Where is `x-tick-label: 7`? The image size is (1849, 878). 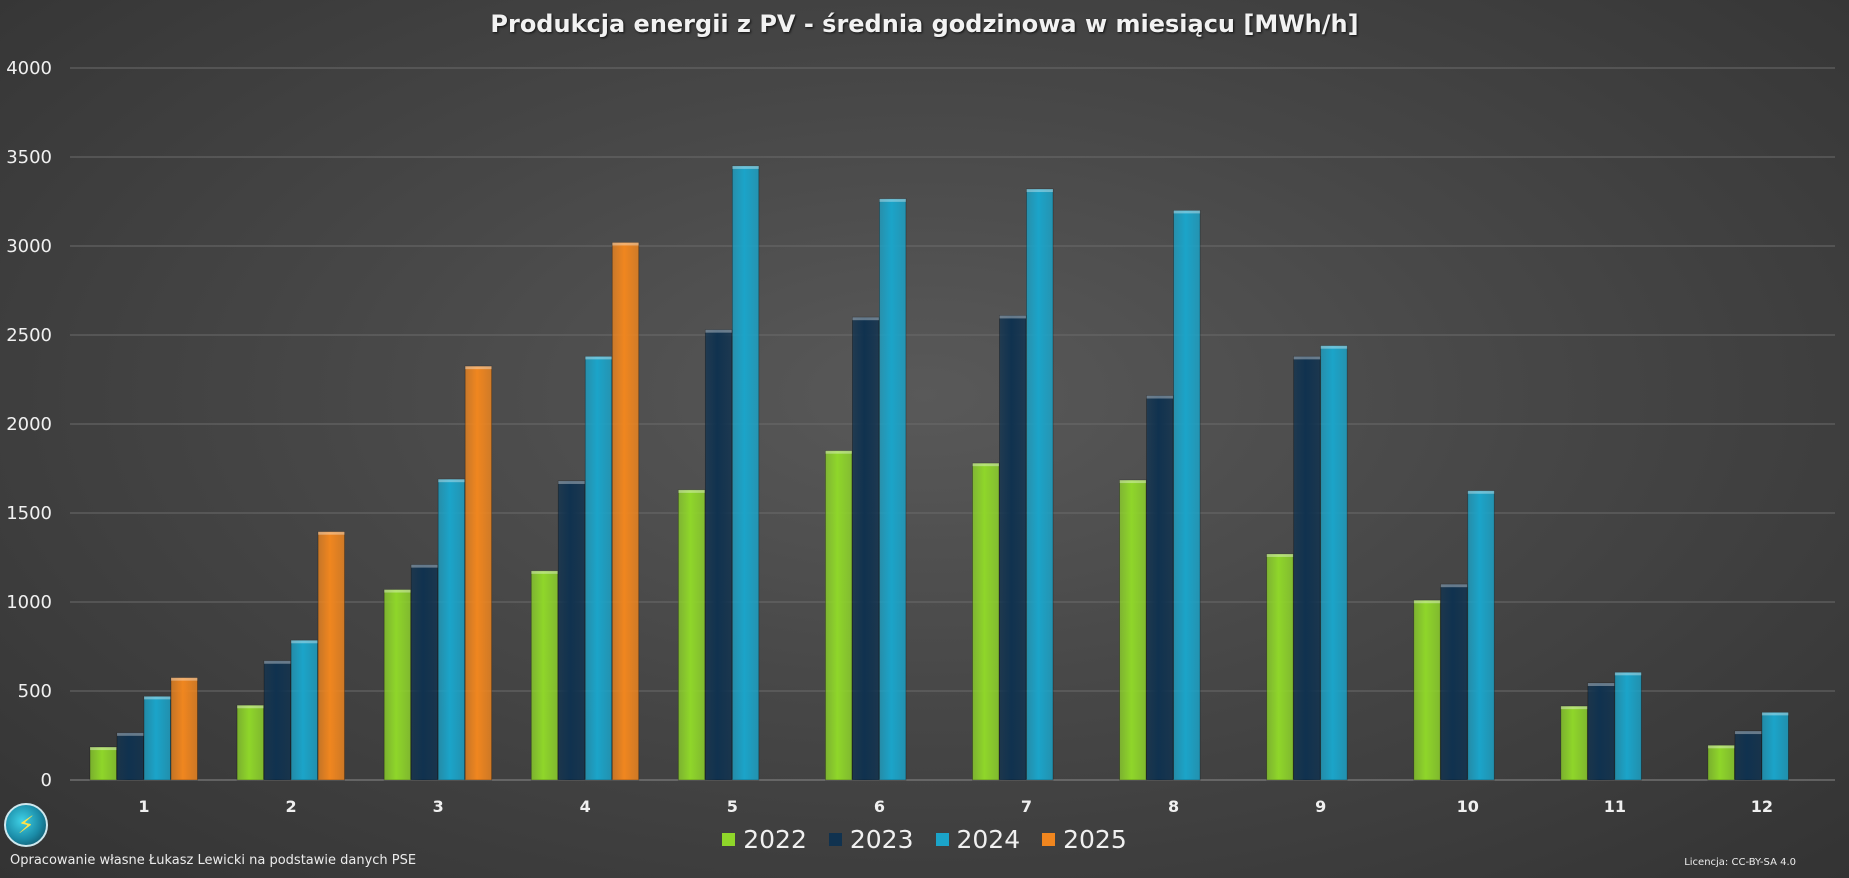
x-tick-label: 7 is located at coordinates (1026, 806).